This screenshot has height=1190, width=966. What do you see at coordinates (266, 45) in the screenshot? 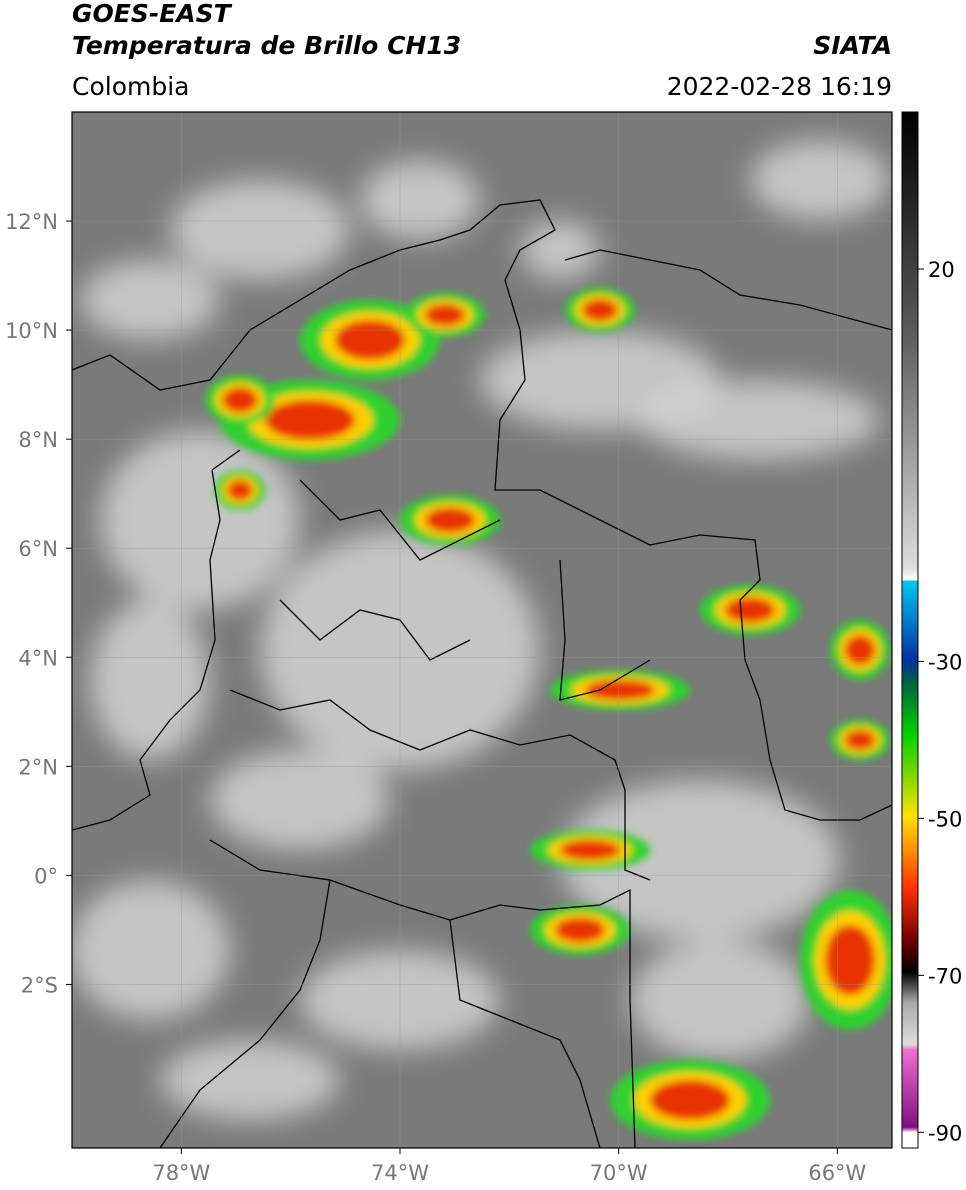
I see `subtitle: Temperatura de Brillo CH13` at bounding box center [266, 45].